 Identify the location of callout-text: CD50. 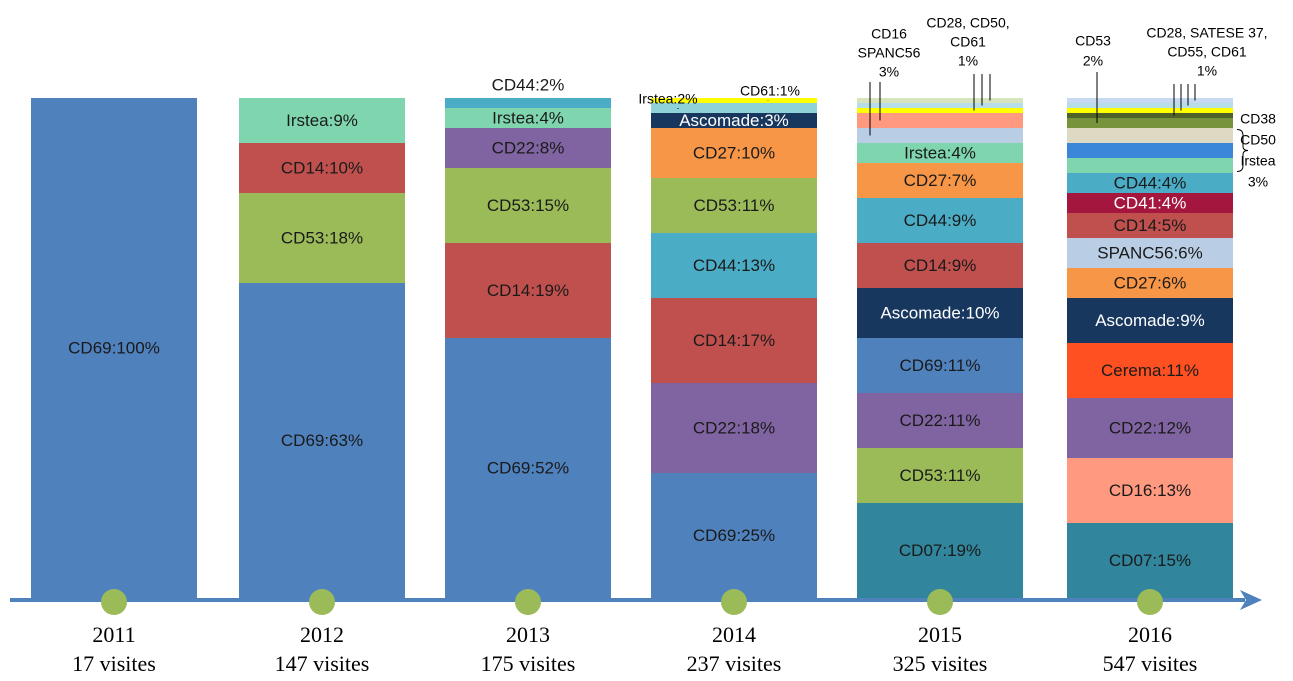
(1258, 140).